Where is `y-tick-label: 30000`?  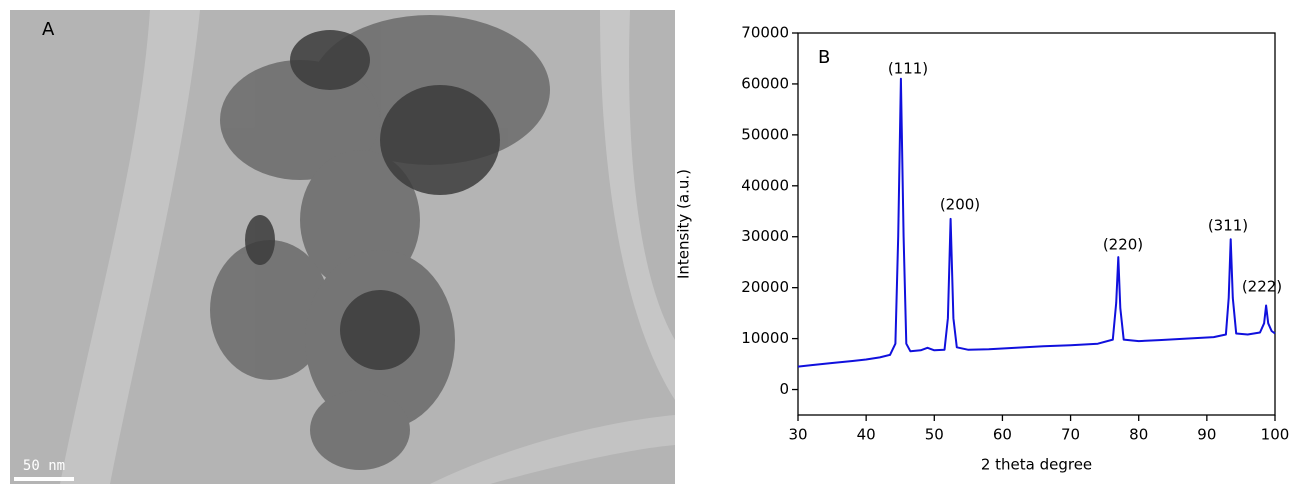
y-tick-label: 30000 is located at coordinates (765, 236).